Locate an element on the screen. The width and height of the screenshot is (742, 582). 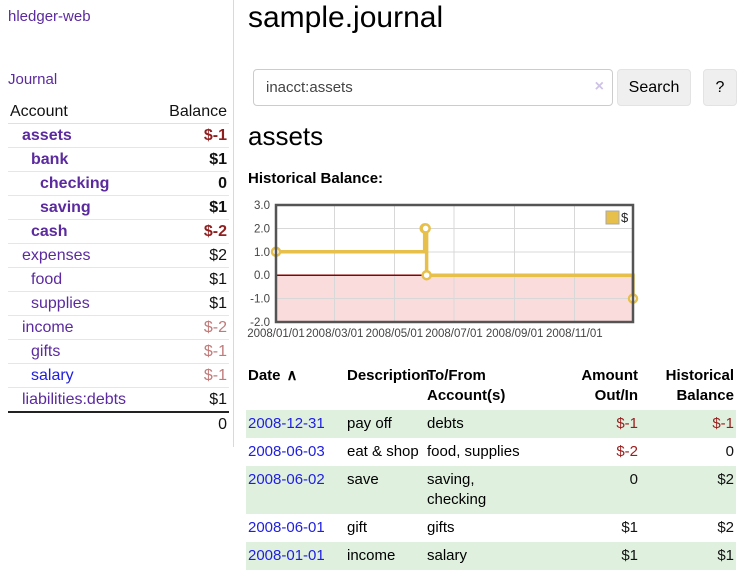
amount-cell: $-2 is located at coordinates (627, 451).